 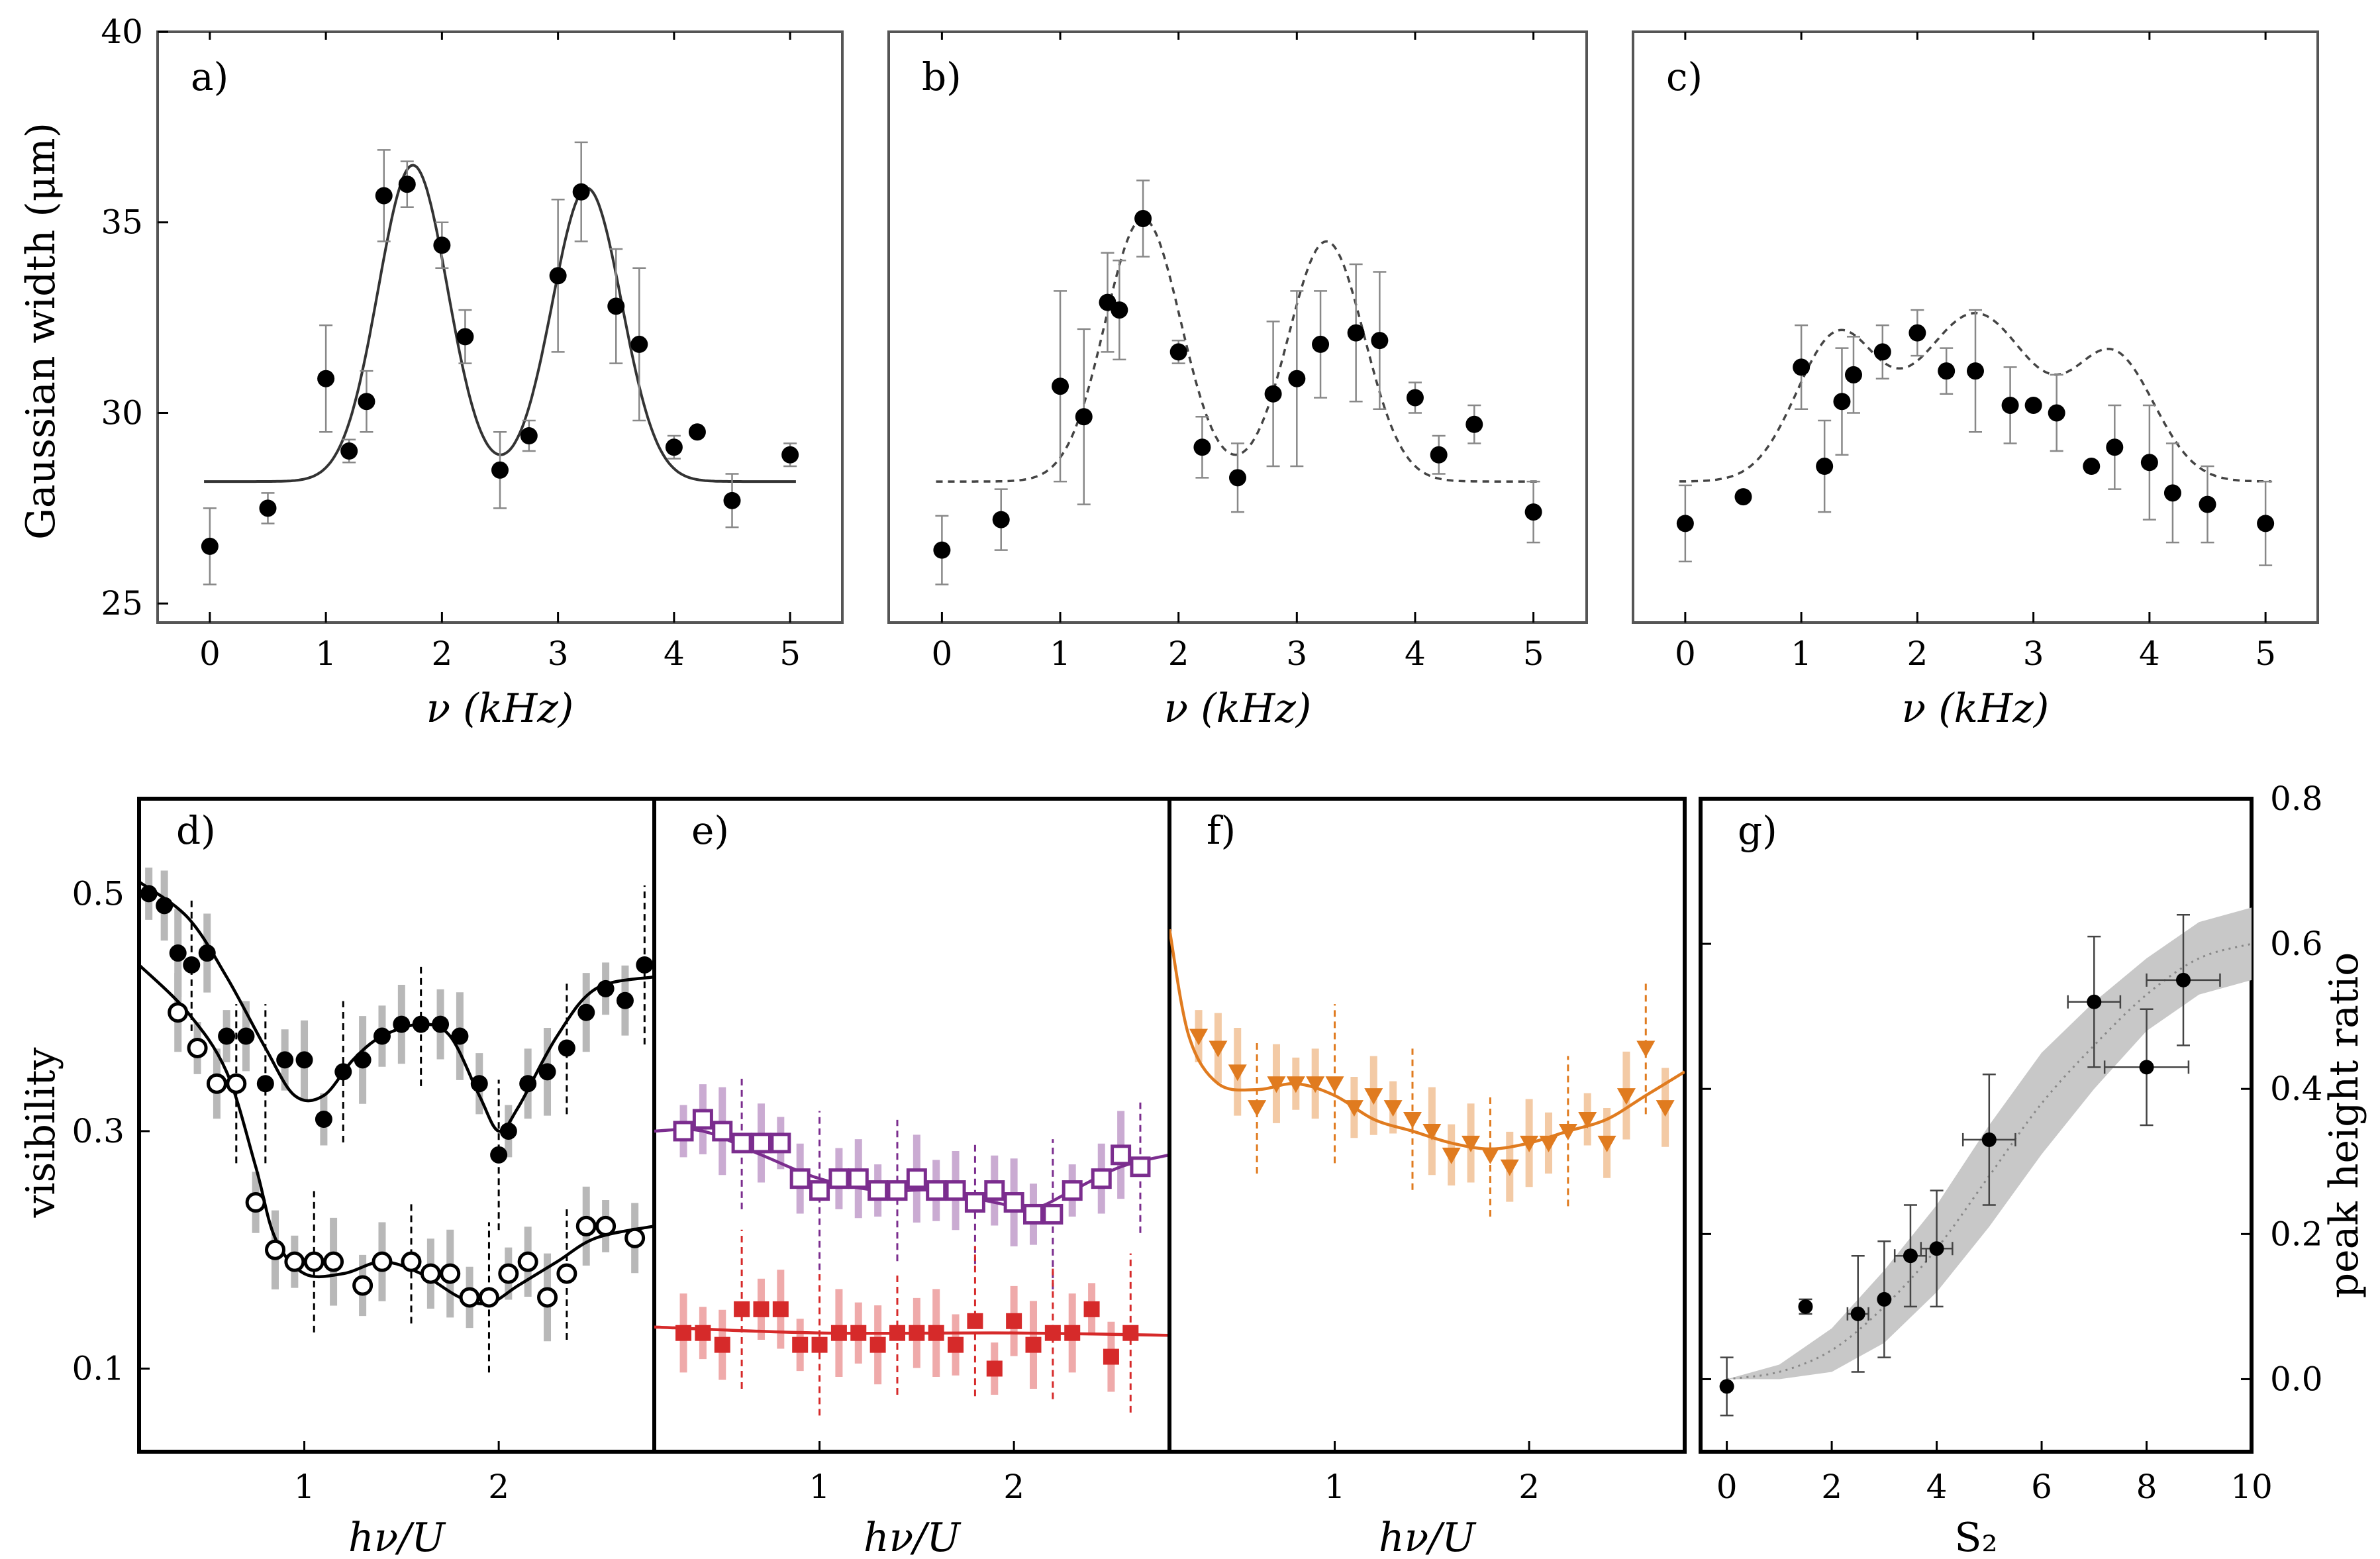 I want to click on x-axis-label: S₂, so click(x=1975, y=1537).